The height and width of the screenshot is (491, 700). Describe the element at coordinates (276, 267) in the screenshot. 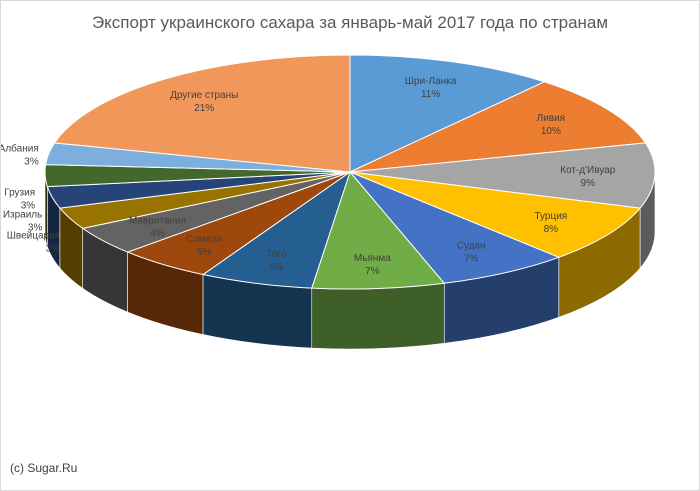

I see `slice-percent: 6%` at that location.